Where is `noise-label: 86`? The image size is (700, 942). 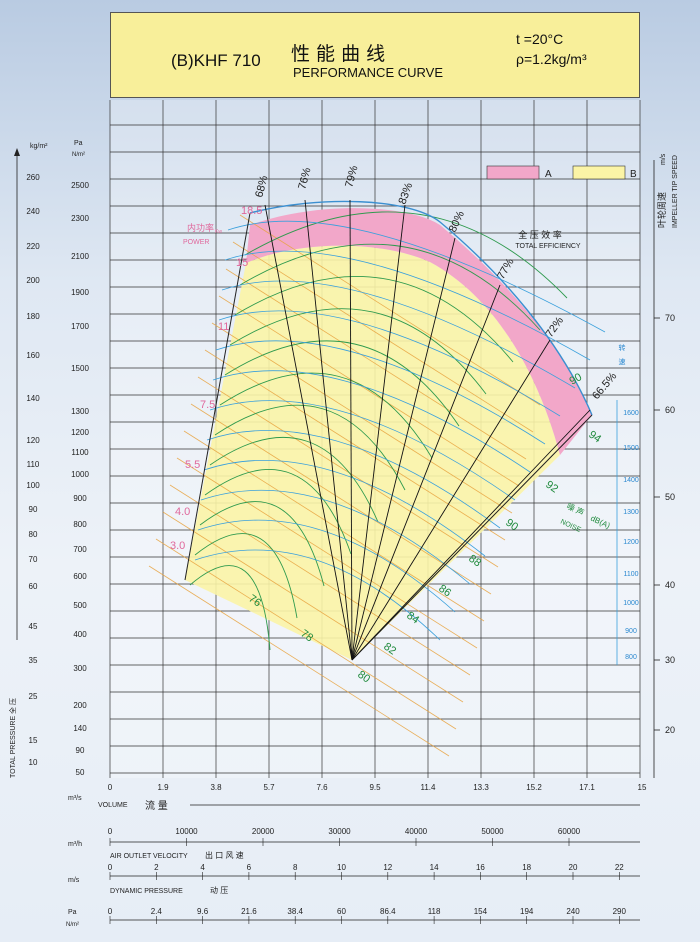 noise-label: 86 is located at coordinates (444, 591).